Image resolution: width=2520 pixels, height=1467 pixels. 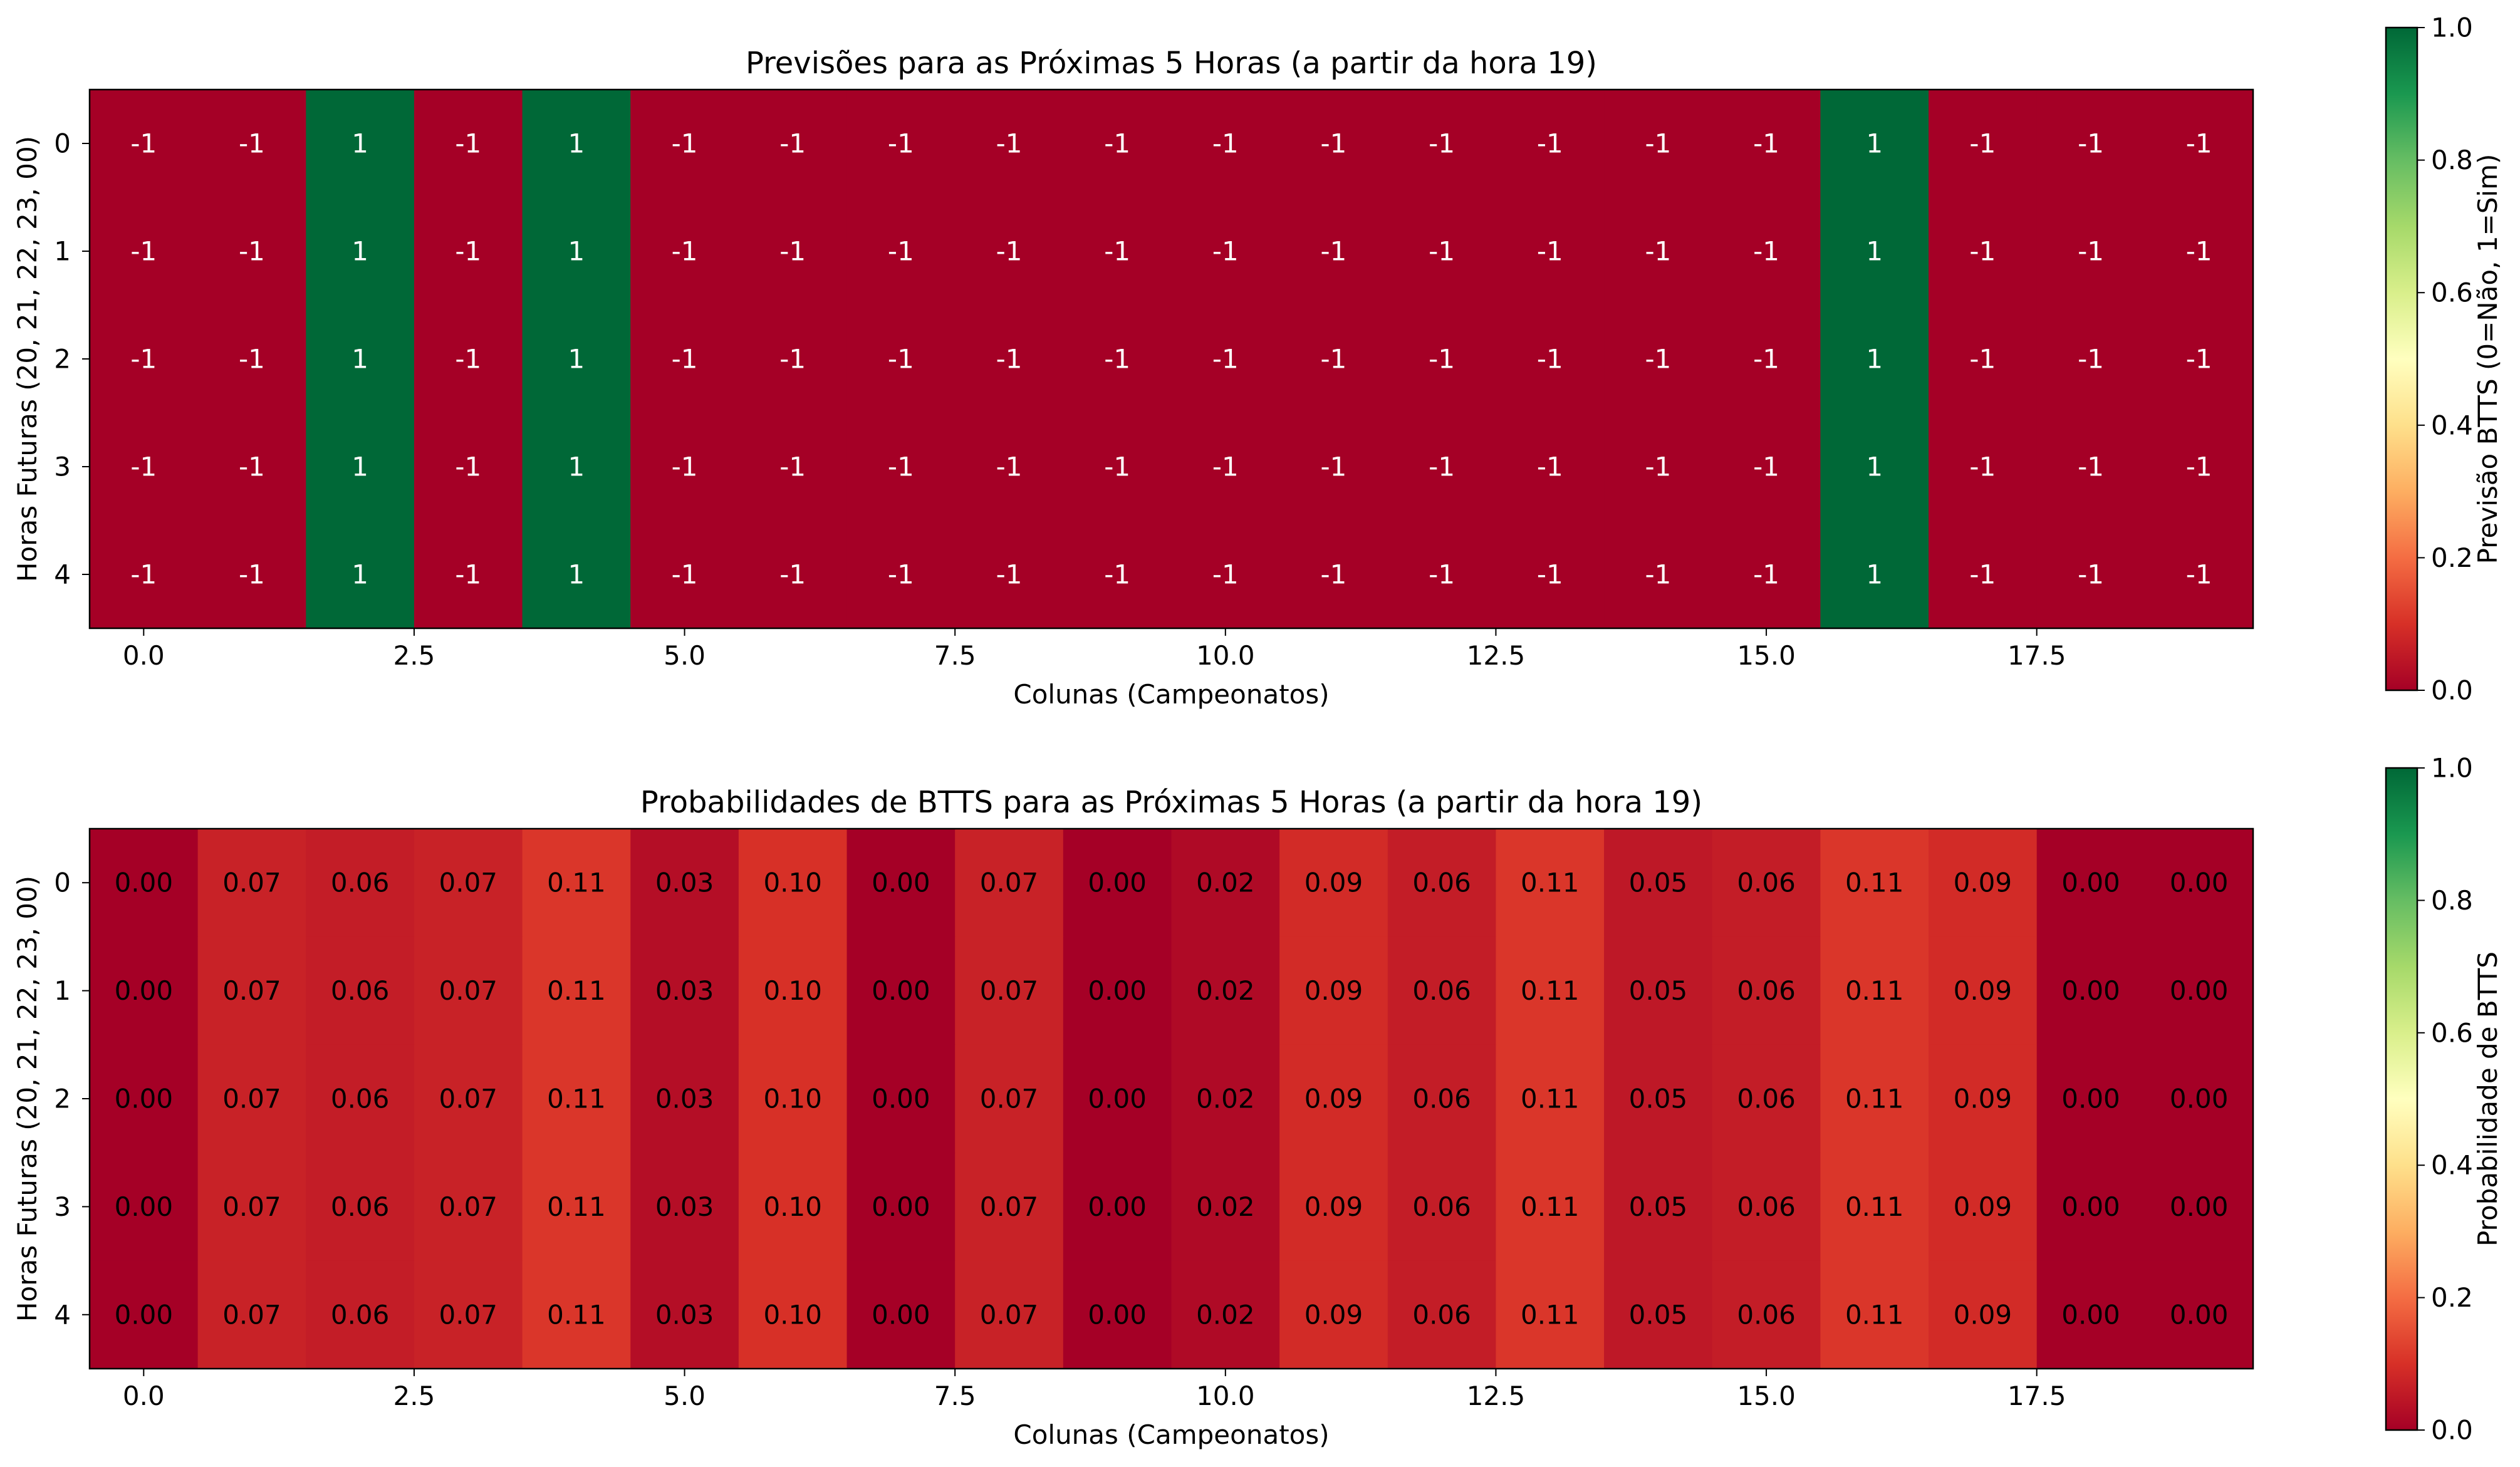 What do you see at coordinates (2452, 557) in the screenshot?
I see `colorbar-tick-label: 0.2` at bounding box center [2452, 557].